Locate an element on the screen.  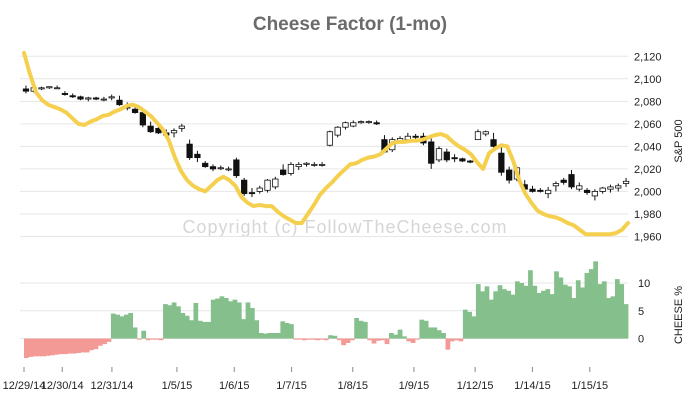
cheese-tick-label: 5 is located at coordinates (641, 312).